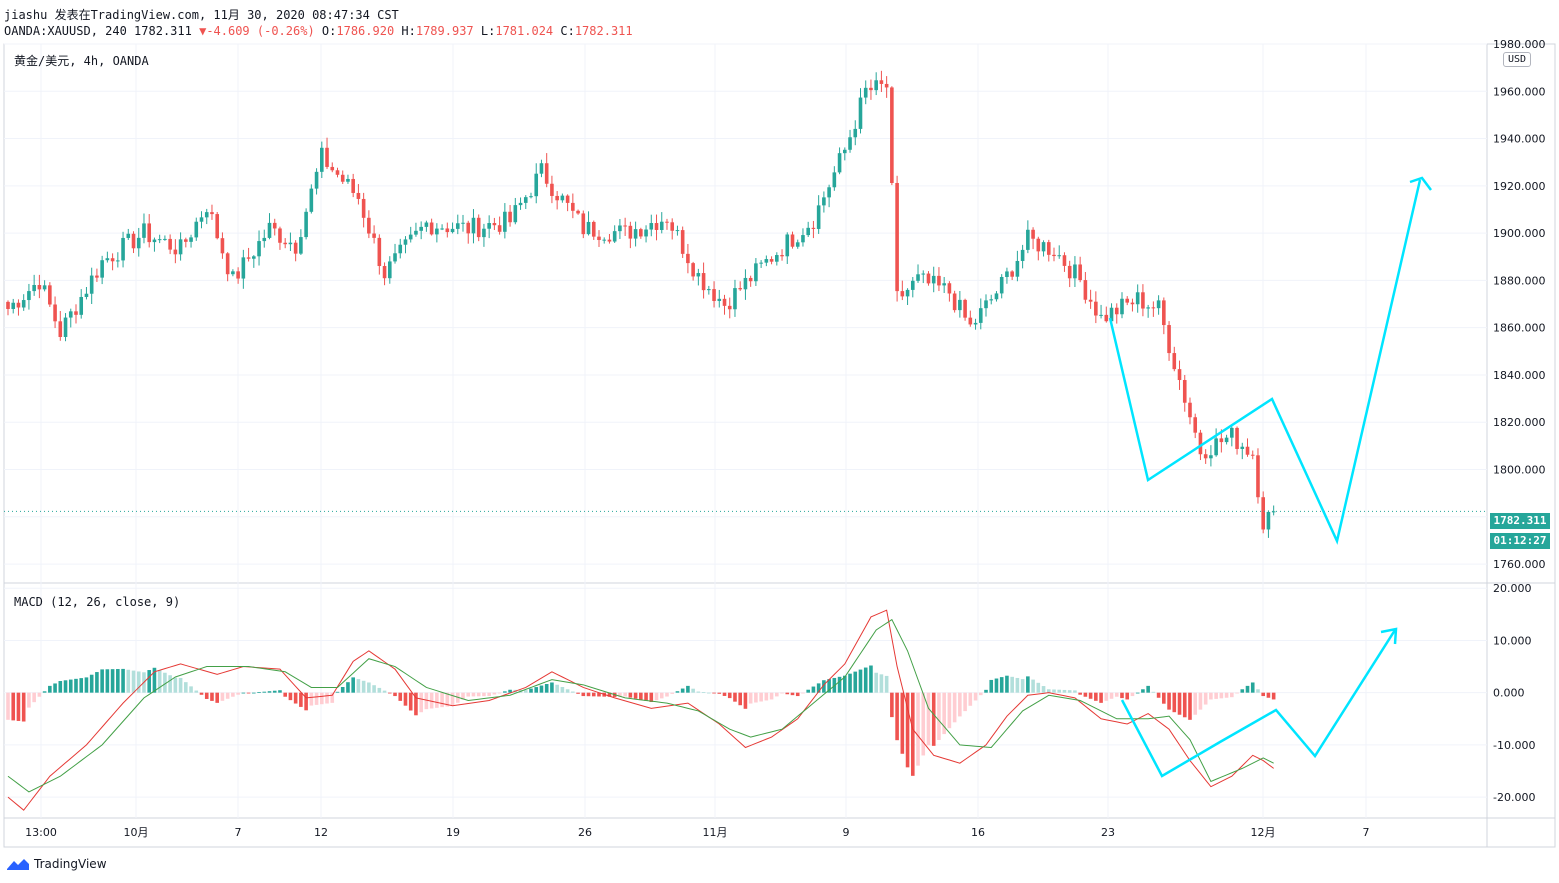 Image resolution: width=1559 pixels, height=883 pixels. What do you see at coordinates (1517, 59) in the screenshot?
I see `currency-button: USD` at bounding box center [1517, 59].